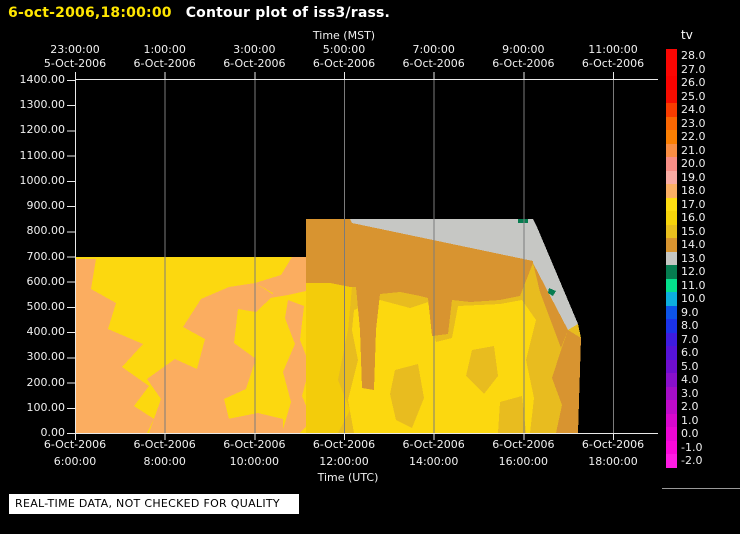 This screenshot has height=534, width=740. Describe the element at coordinates (114, 346) in the screenshot. I see `contour-region-tv18-left-edge` at that location.